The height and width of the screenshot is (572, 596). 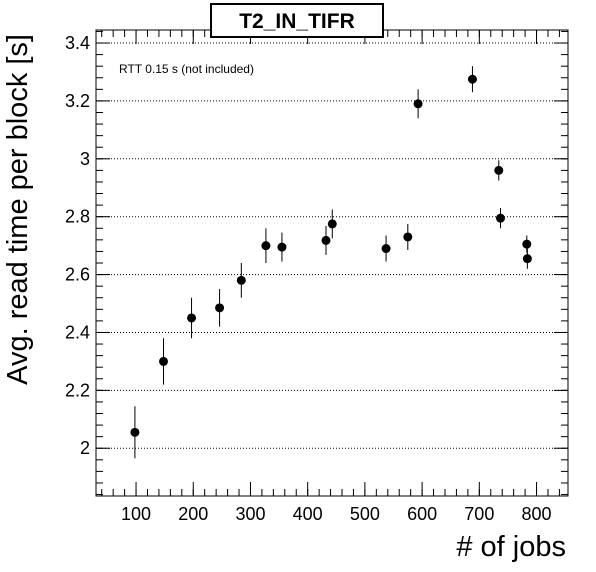 I want to click on y-tick-label: 2.2, so click(x=77, y=390).